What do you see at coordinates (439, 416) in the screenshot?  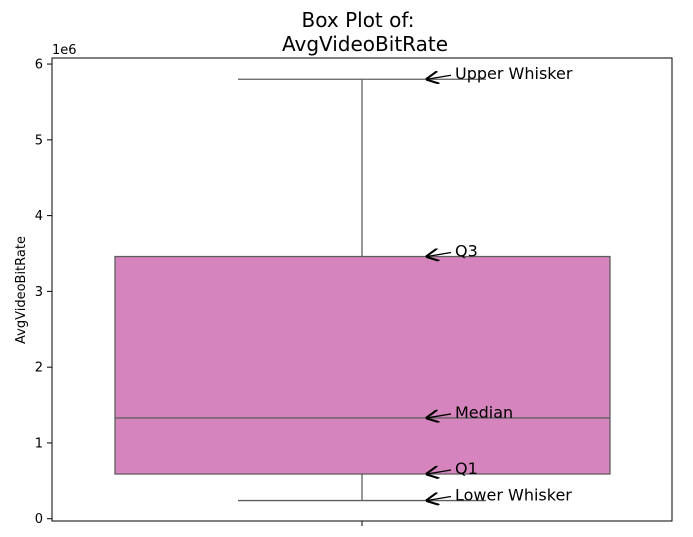 I see `annotation-arrow-median` at bounding box center [439, 416].